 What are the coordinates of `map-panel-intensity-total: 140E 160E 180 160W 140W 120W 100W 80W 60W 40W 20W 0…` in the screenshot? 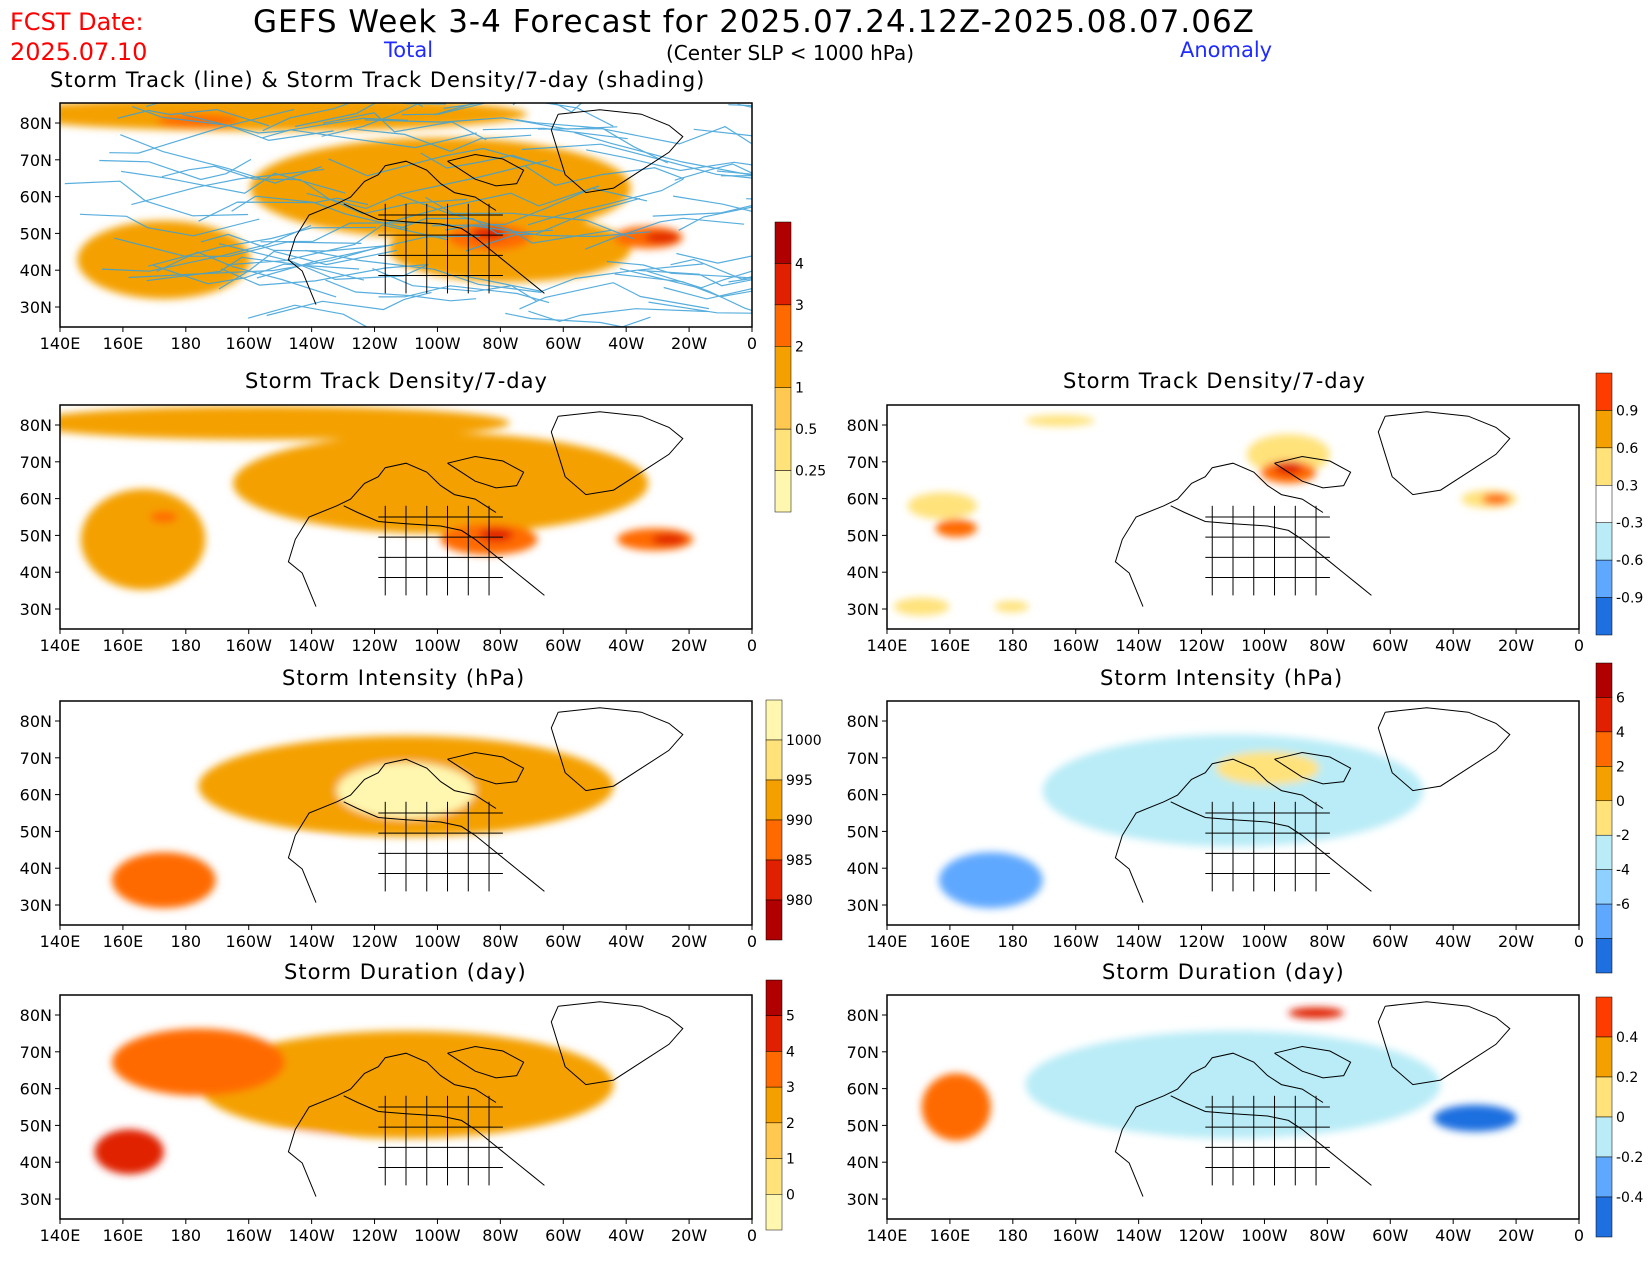 It's located at (388, 825).